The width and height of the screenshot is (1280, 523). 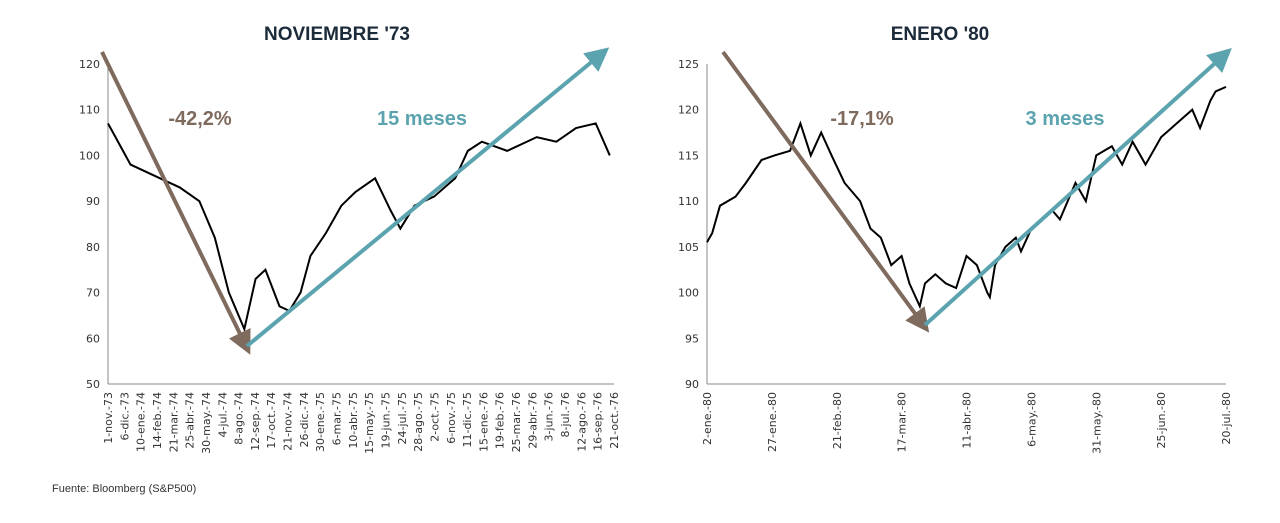 What do you see at coordinates (320, 422) in the screenshot?
I see `x-tick-label: 30-ene.-75` at bounding box center [320, 422].